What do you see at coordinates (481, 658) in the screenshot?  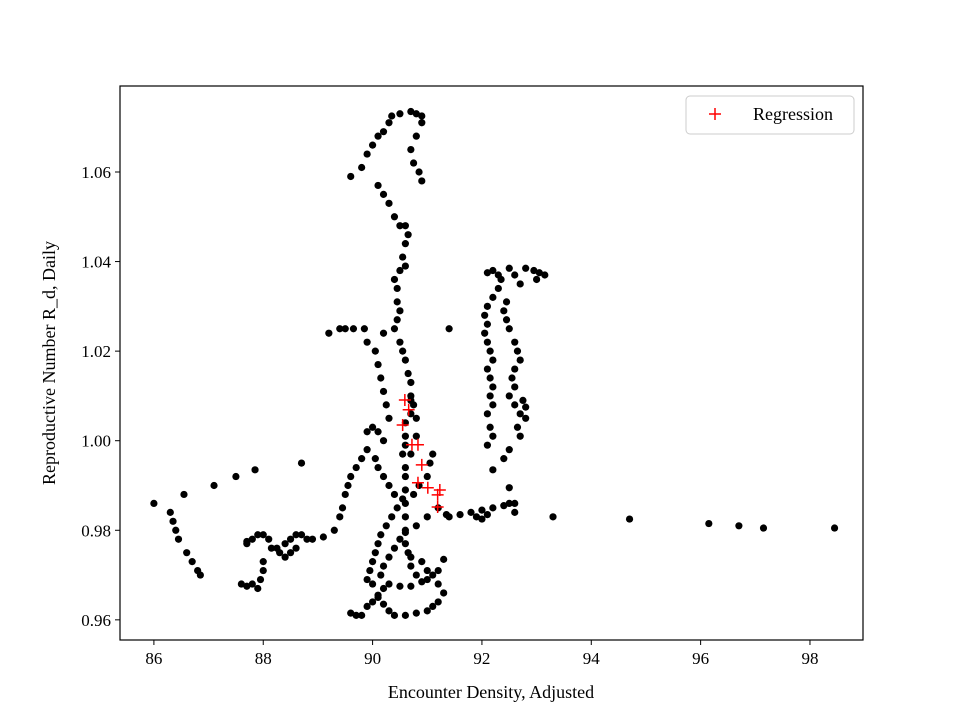 I see `x-tick-label: 92` at bounding box center [481, 658].